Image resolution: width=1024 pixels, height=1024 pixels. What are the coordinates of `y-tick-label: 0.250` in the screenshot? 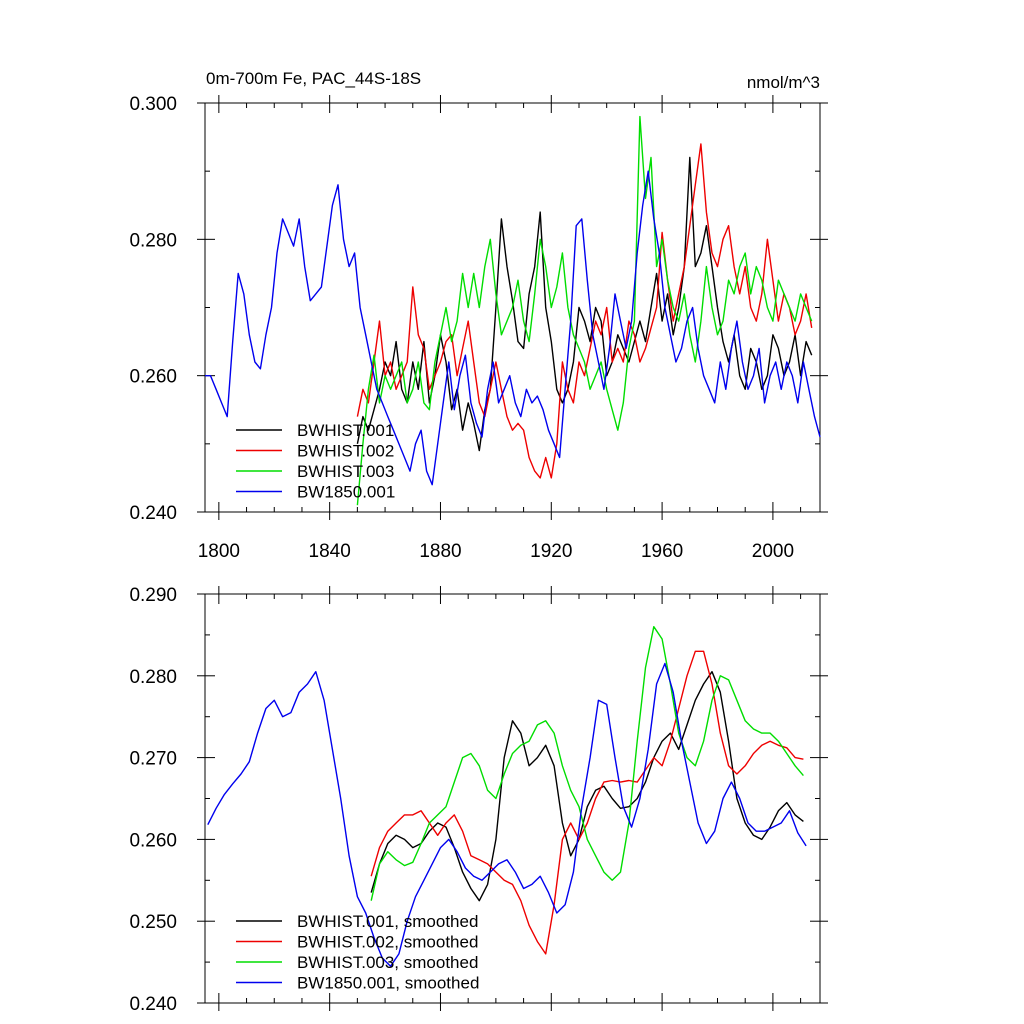 It's located at (153, 922).